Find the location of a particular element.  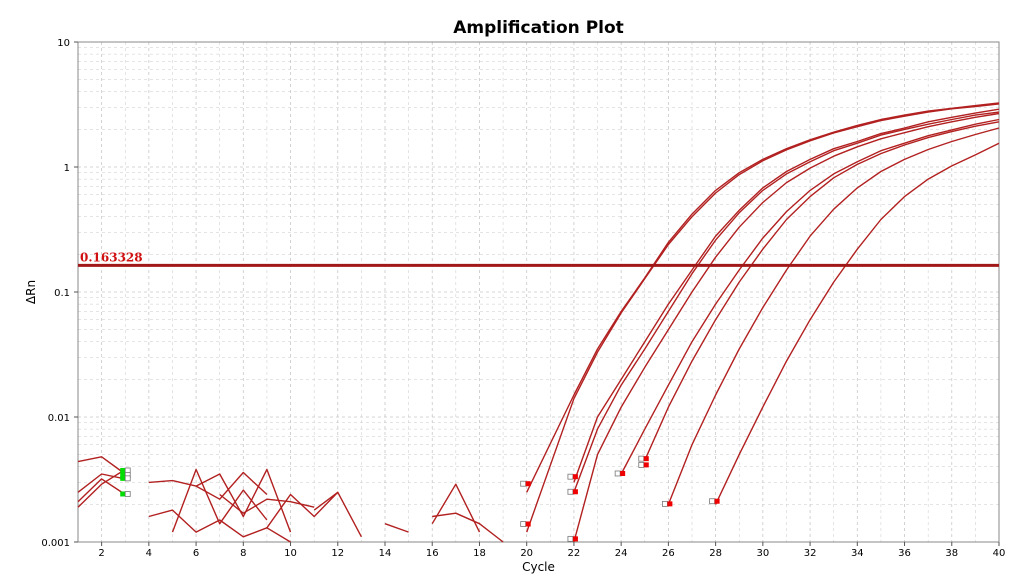

x-tick-label: 2 is located at coordinates (101, 553).